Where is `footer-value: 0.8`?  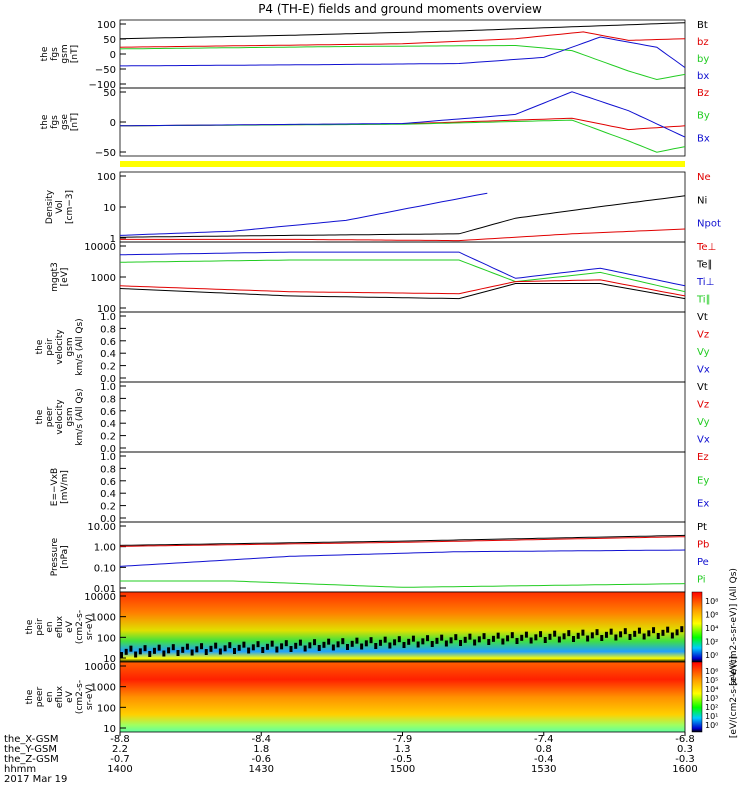
footer-value: 0.8 is located at coordinates (544, 749).